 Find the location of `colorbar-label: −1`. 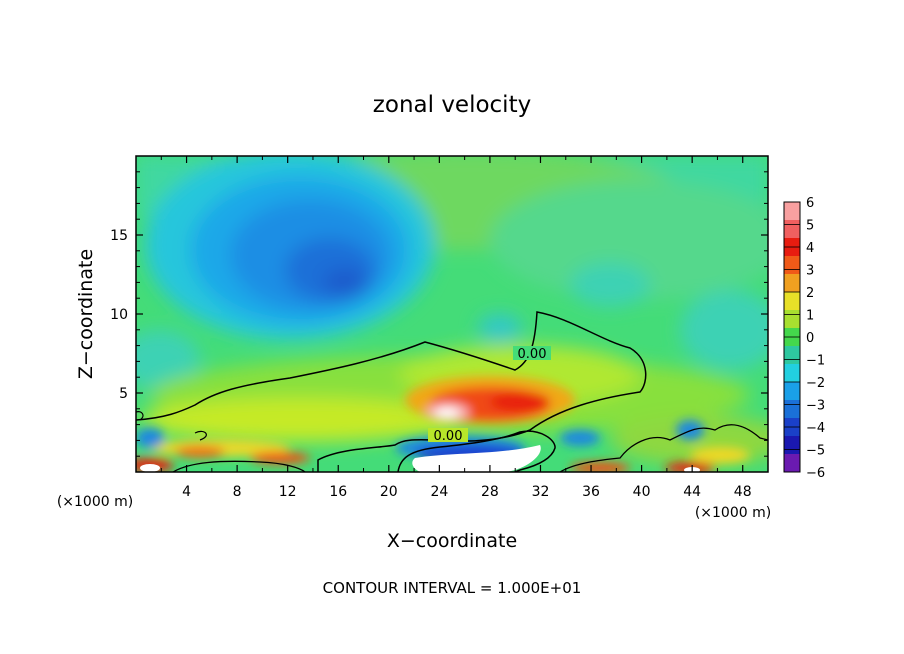

colorbar-label: −1 is located at coordinates (815, 361).